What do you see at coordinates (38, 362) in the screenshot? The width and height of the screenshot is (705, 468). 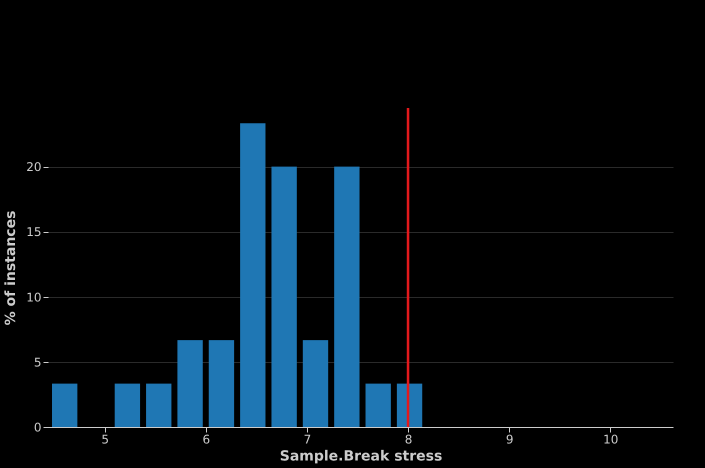 I see `y-tick-label: 5` at bounding box center [38, 362].